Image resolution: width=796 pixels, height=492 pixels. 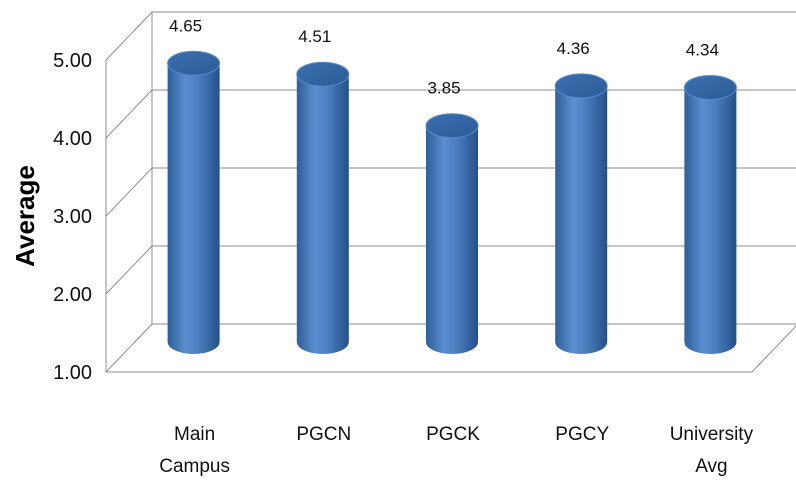 I want to click on category-label: University Avg, so click(x=712, y=450).